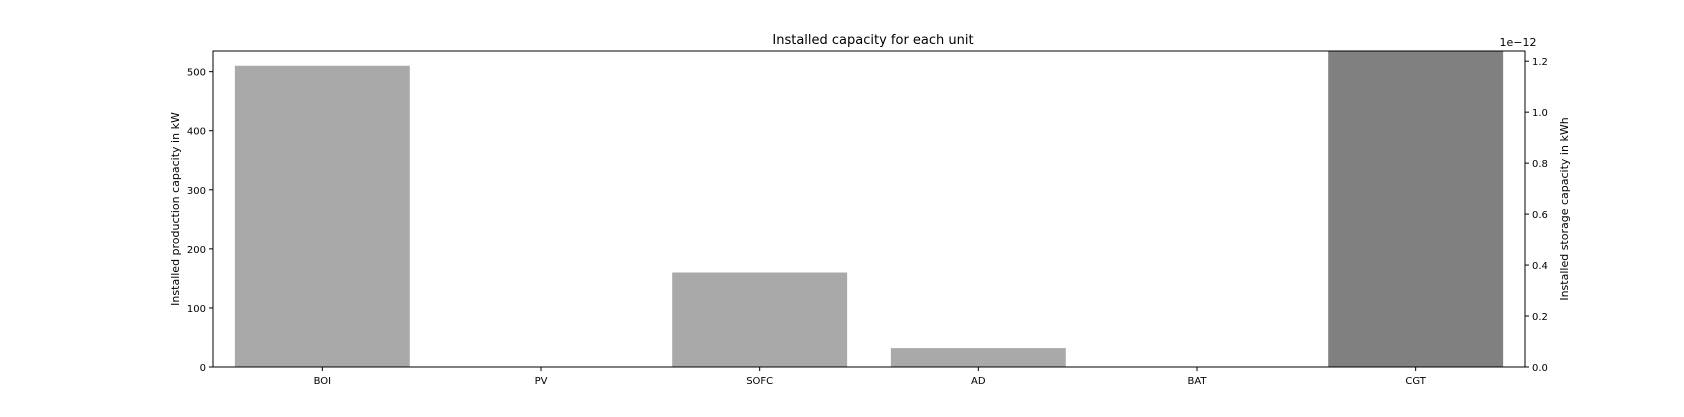 This screenshot has width=1684, height=417. Describe the element at coordinates (1197, 381) in the screenshot. I see `x-tick-label: BAT` at that location.